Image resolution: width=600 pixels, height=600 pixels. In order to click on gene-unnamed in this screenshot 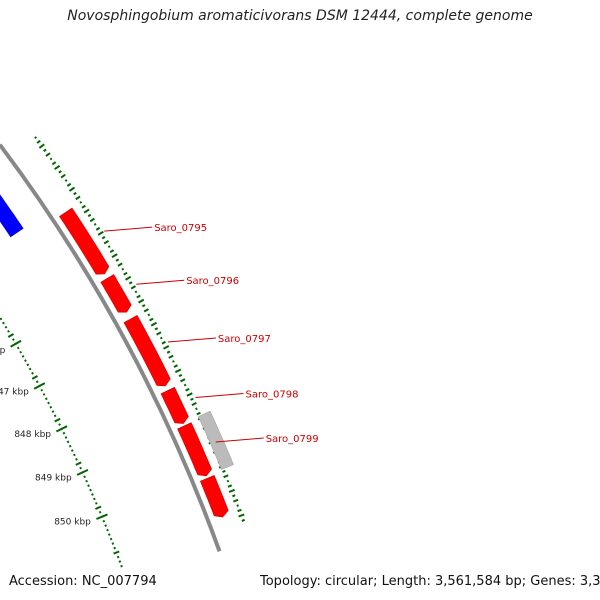, I will do `click(214, 496)`.